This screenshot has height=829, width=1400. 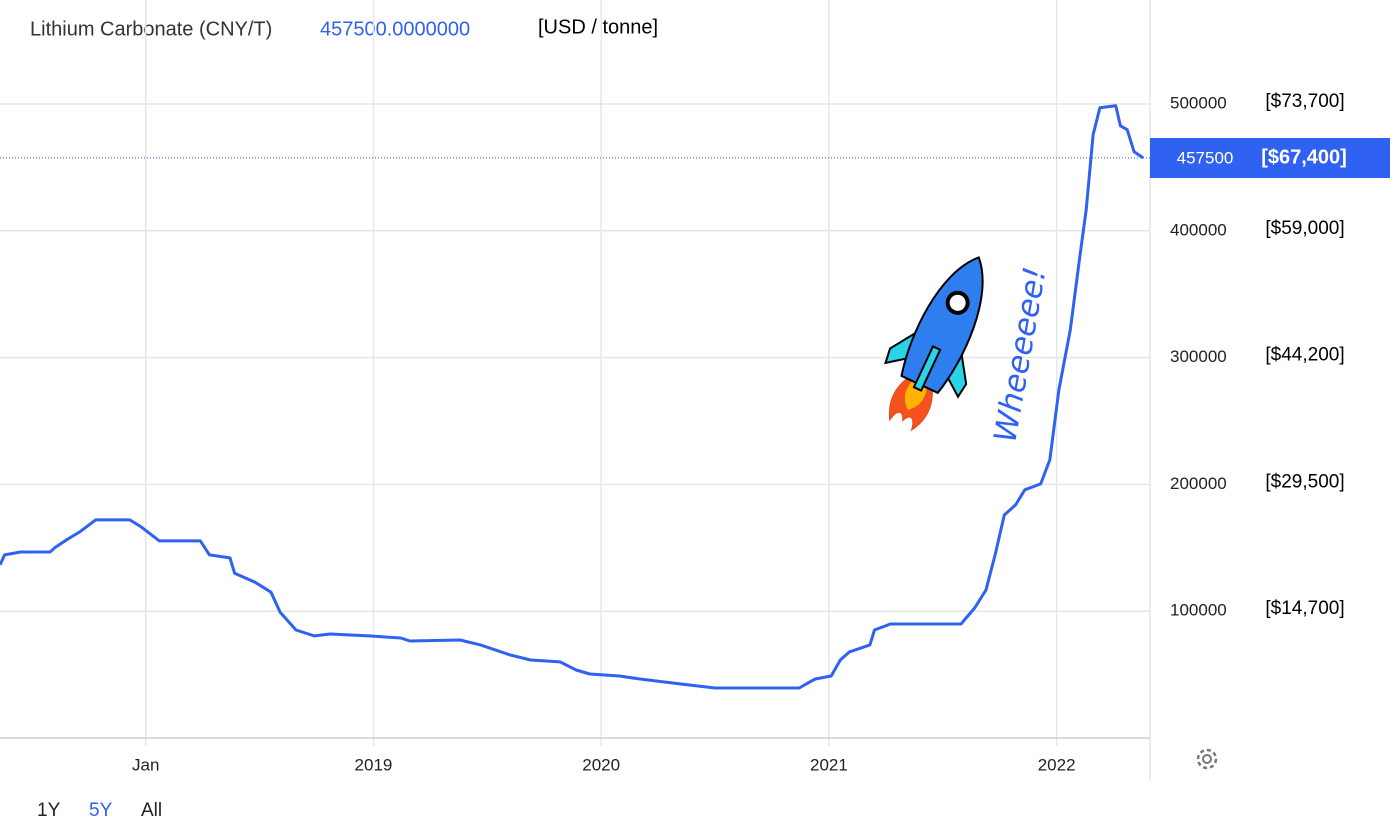 What do you see at coordinates (1057, 764) in the screenshot?
I see `x-tick-label: 2022` at bounding box center [1057, 764].